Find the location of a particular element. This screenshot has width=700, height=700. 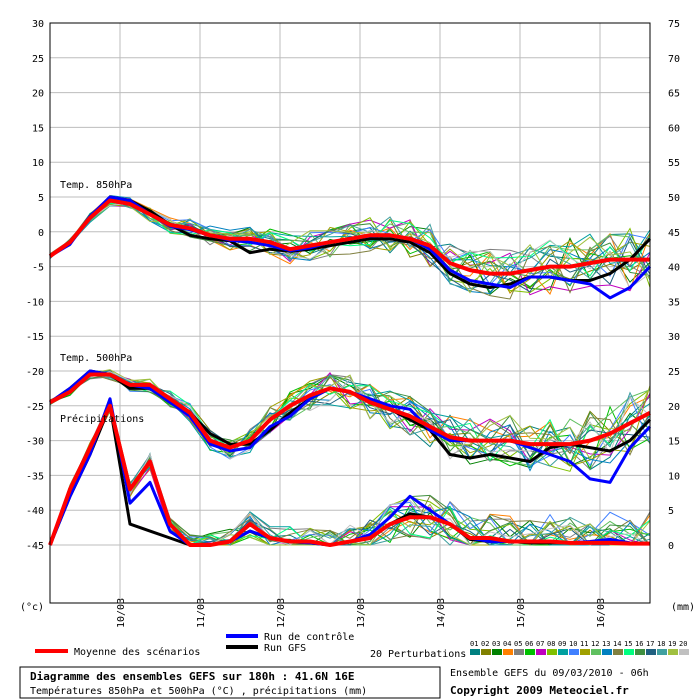

x-date-label: 15/03 is located at coordinates (521, 613).